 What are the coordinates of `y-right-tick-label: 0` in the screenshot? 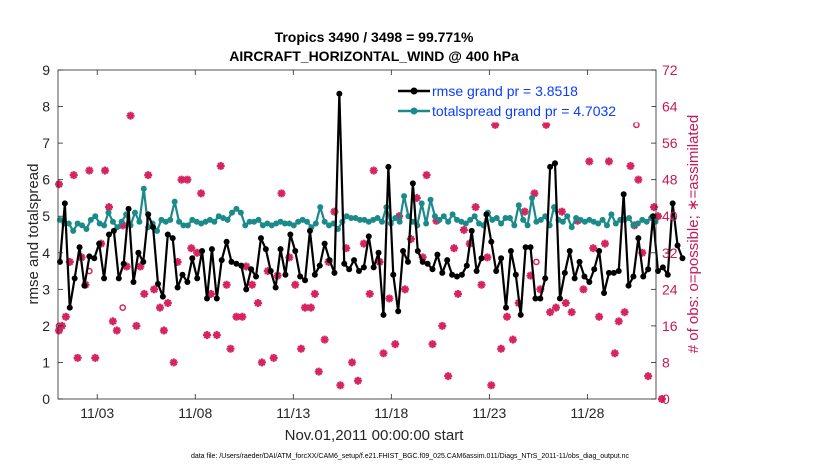 It's located at (666, 399).